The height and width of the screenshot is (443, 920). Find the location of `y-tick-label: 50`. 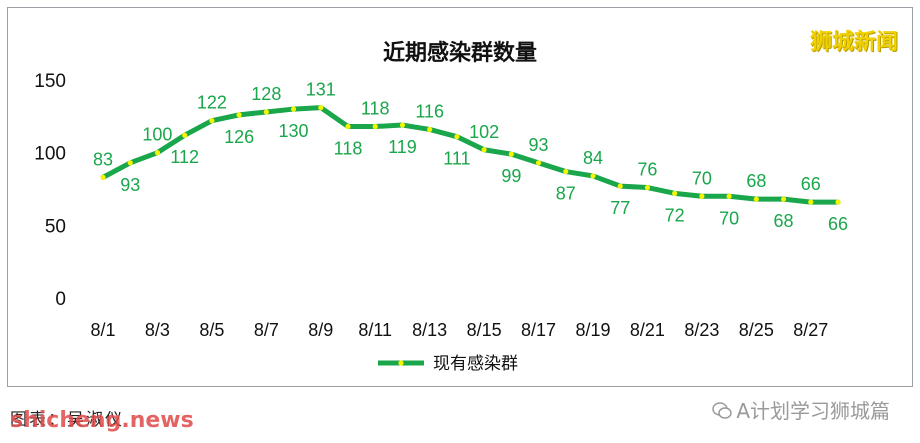

y-tick-label: 50 is located at coordinates (55, 226).